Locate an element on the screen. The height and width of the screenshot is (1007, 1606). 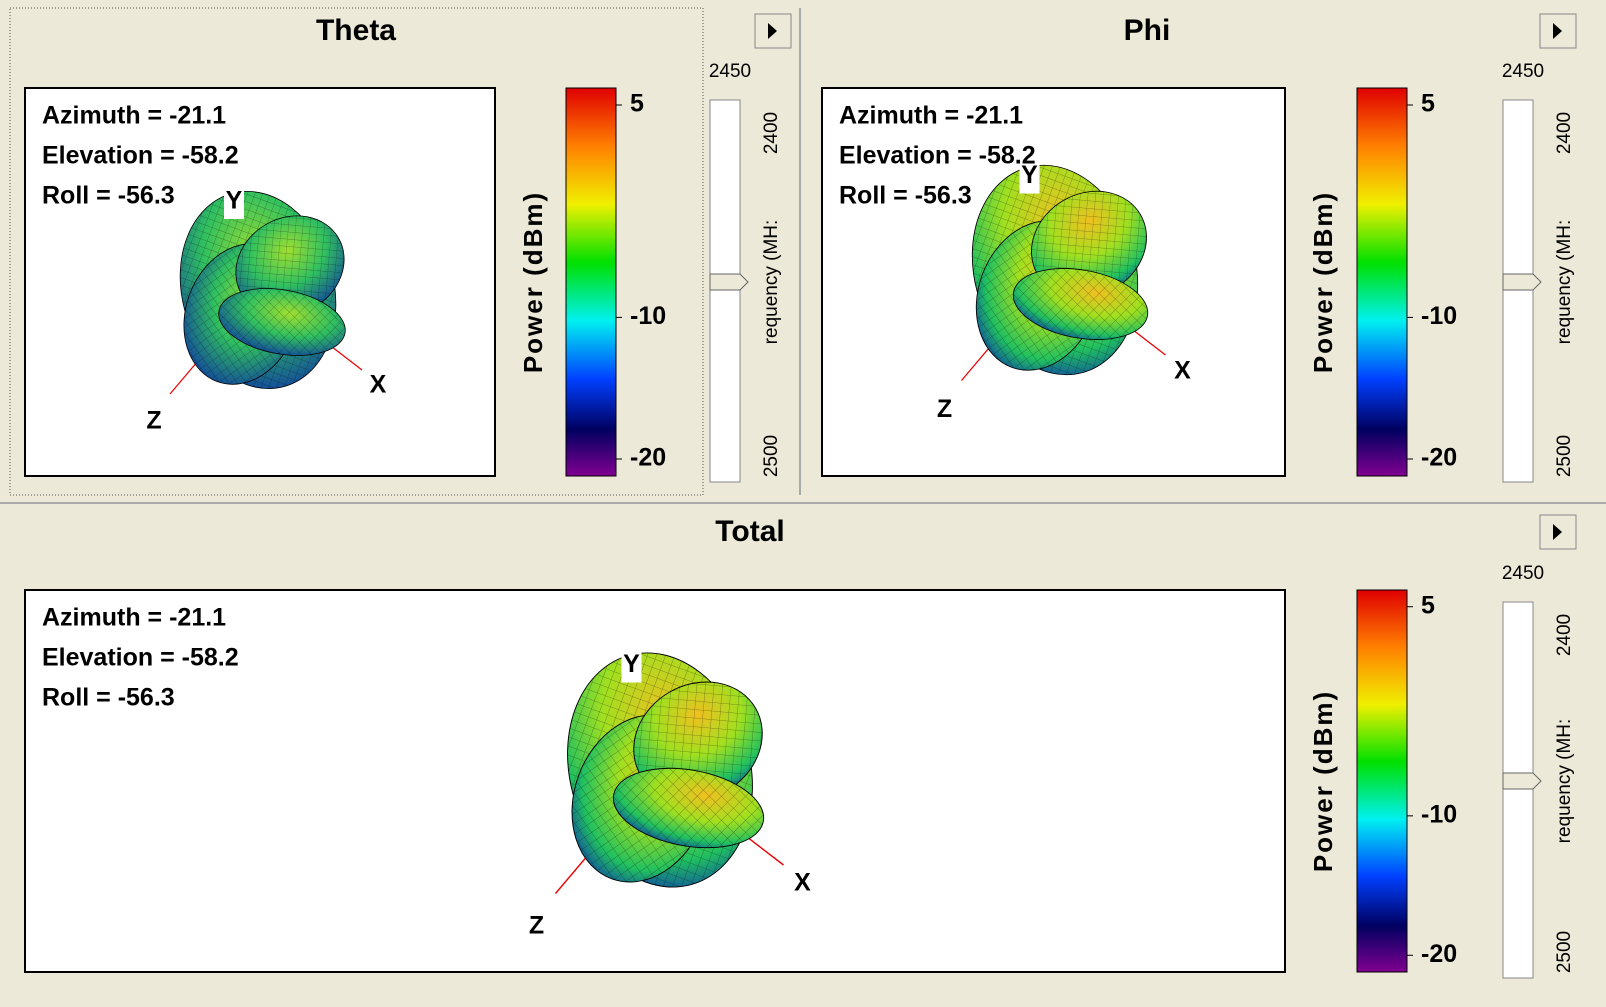
panel-title: Phi is located at coordinates (1147, 30).